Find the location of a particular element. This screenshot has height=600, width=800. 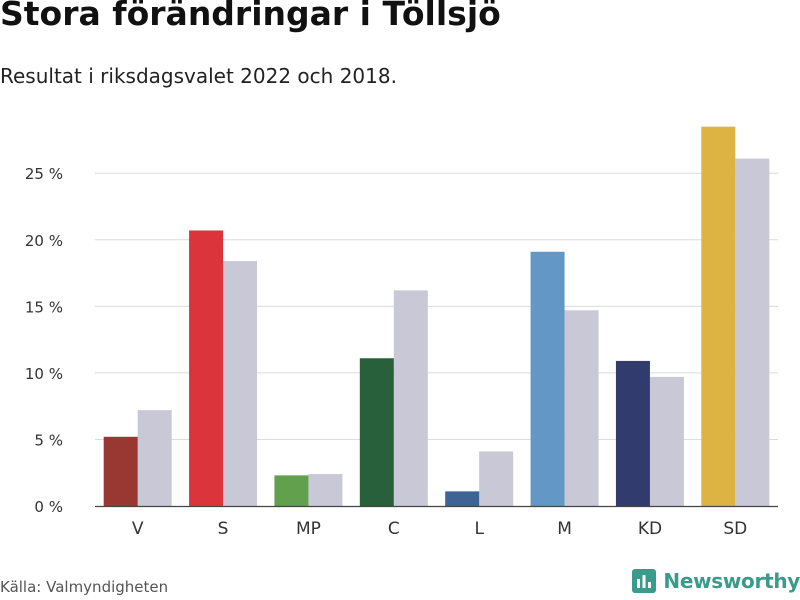

x-tick-label: C is located at coordinates (394, 529).